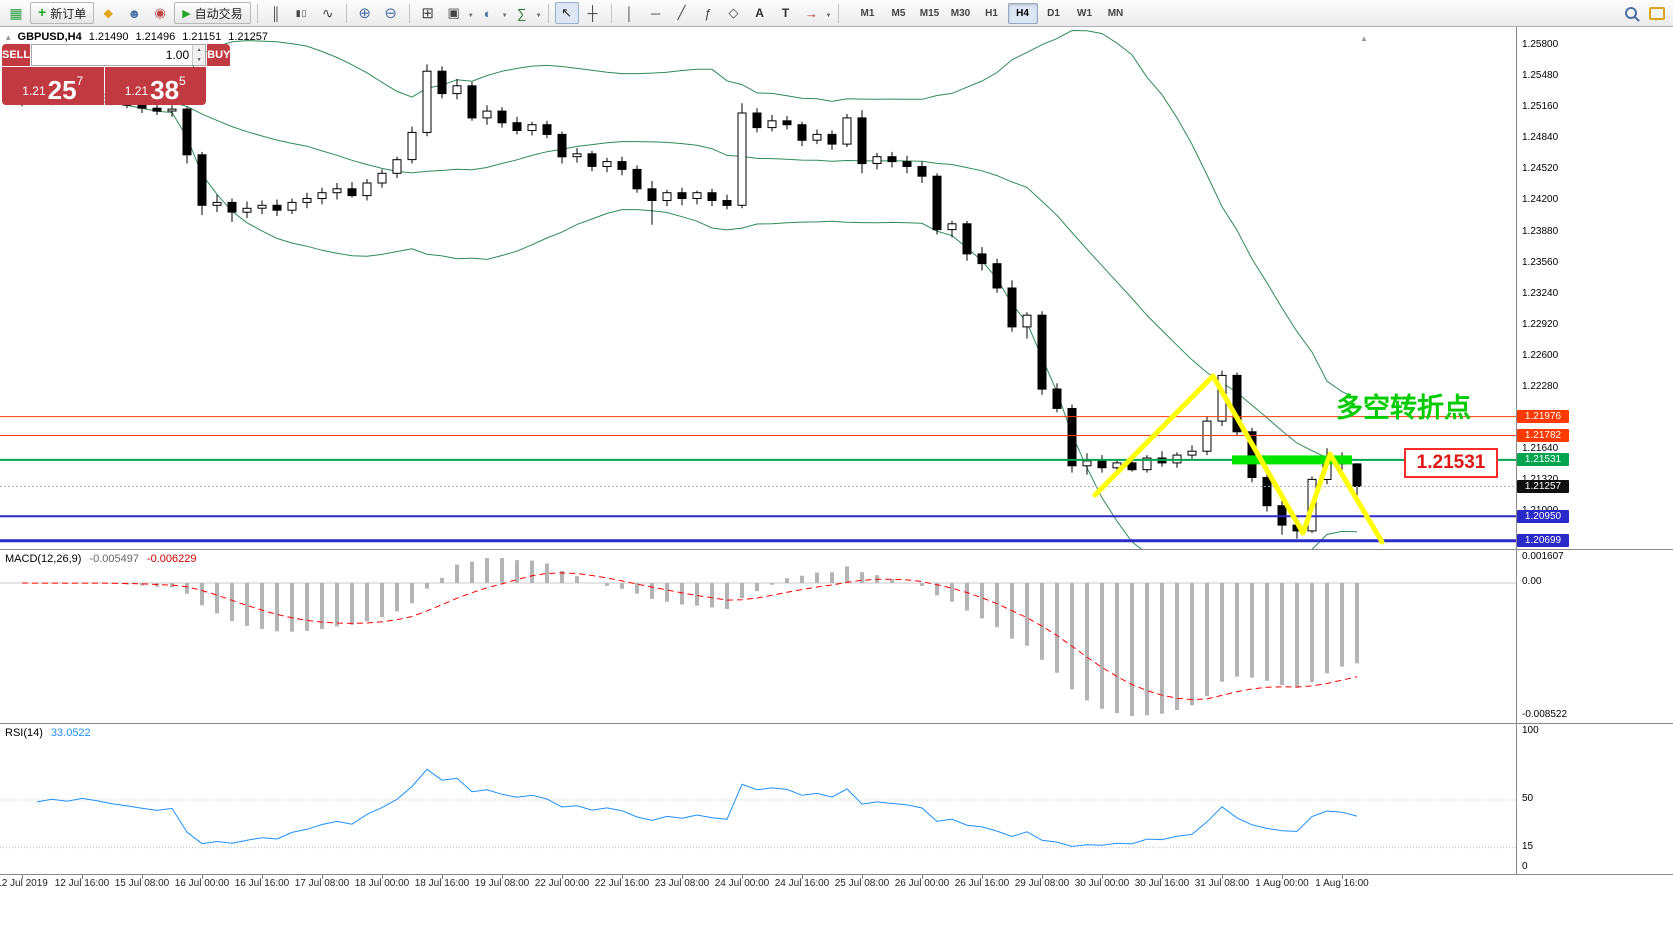  What do you see at coordinates (1403, 408) in the screenshot?
I see `chart-annotation-text: 多空转折点` at bounding box center [1403, 408].